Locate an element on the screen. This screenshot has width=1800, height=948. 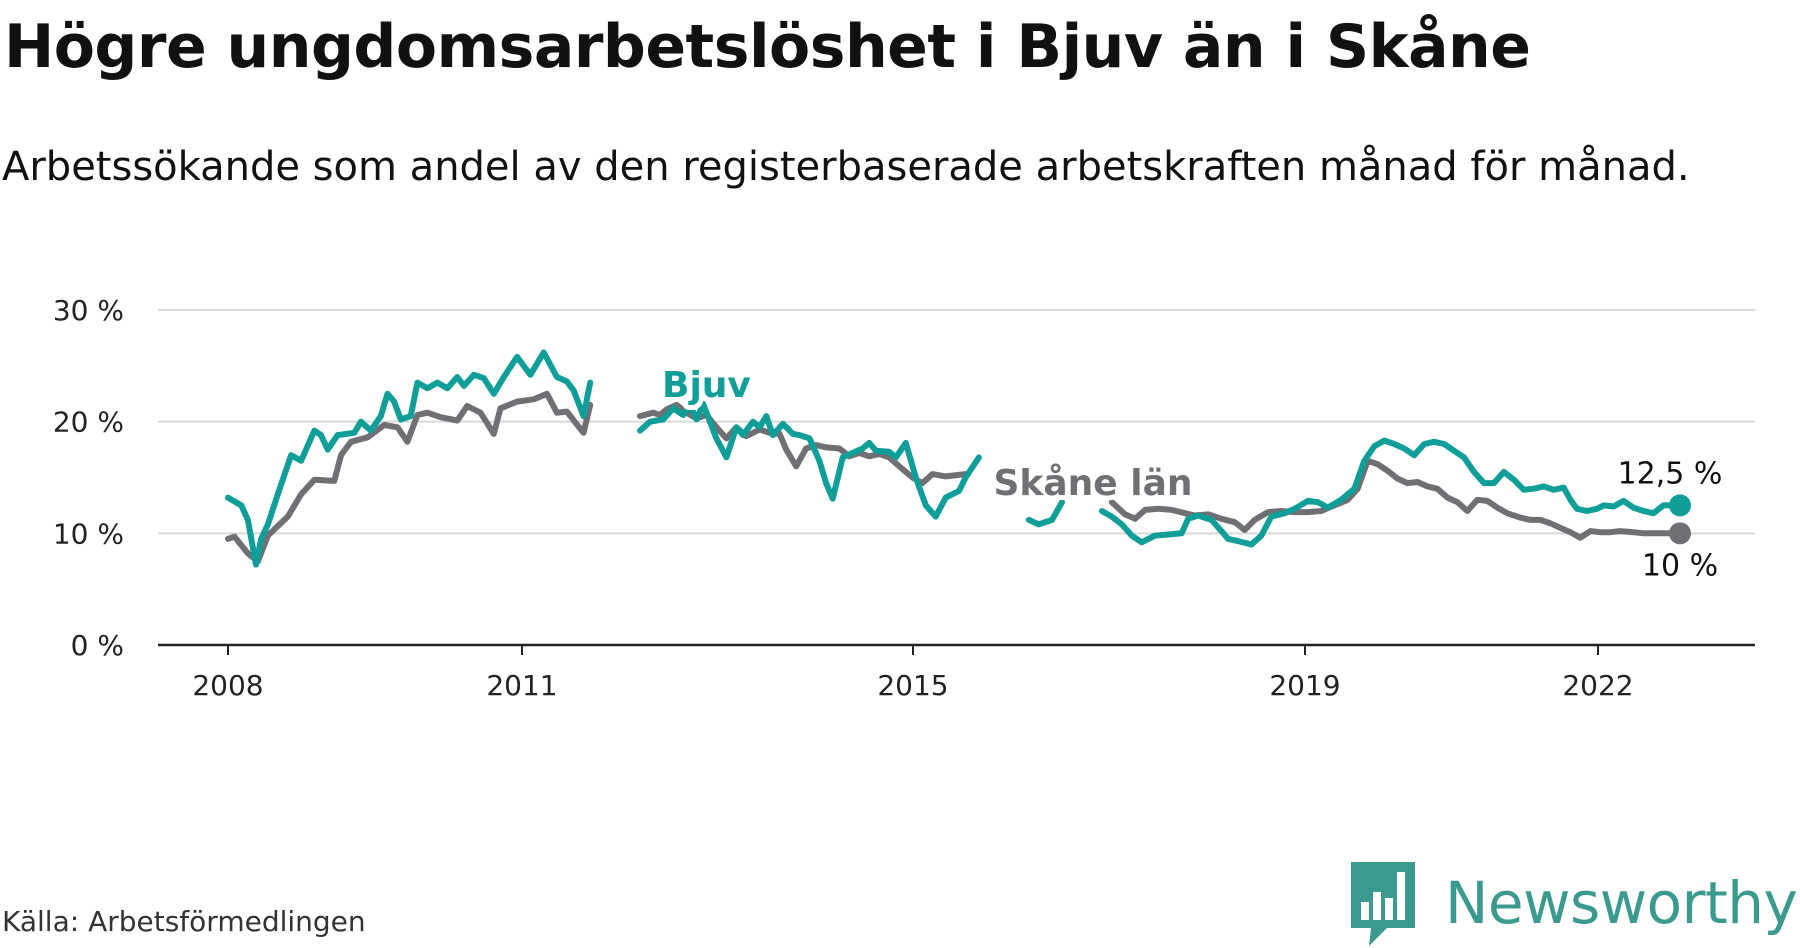
x-tick-2022: 2022 is located at coordinates (1598, 672).